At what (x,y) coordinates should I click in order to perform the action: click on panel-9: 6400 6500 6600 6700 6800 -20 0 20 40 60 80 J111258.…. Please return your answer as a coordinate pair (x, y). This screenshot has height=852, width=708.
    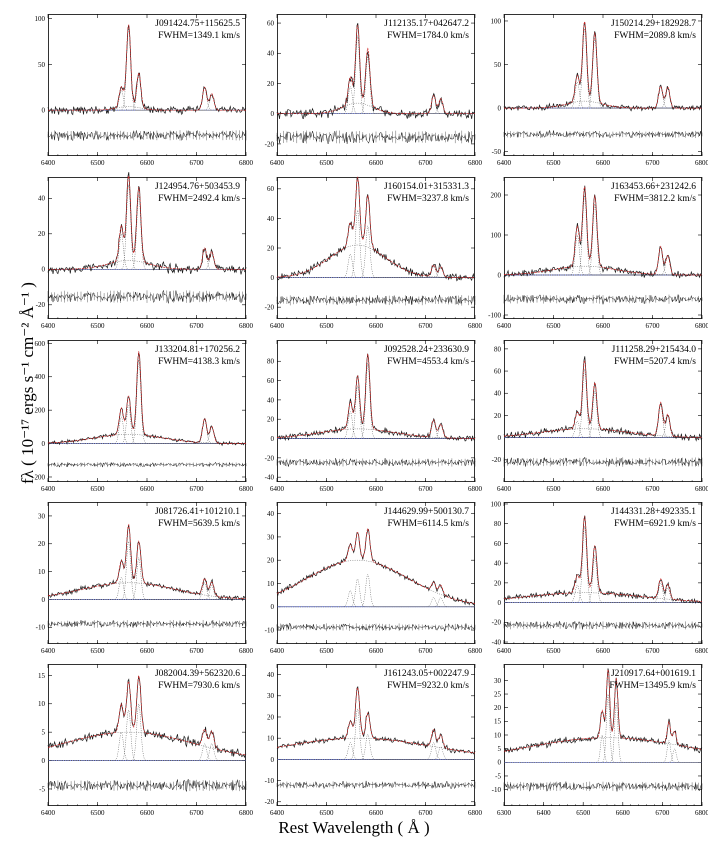
    Looking at the image, I should click on (600, 416).